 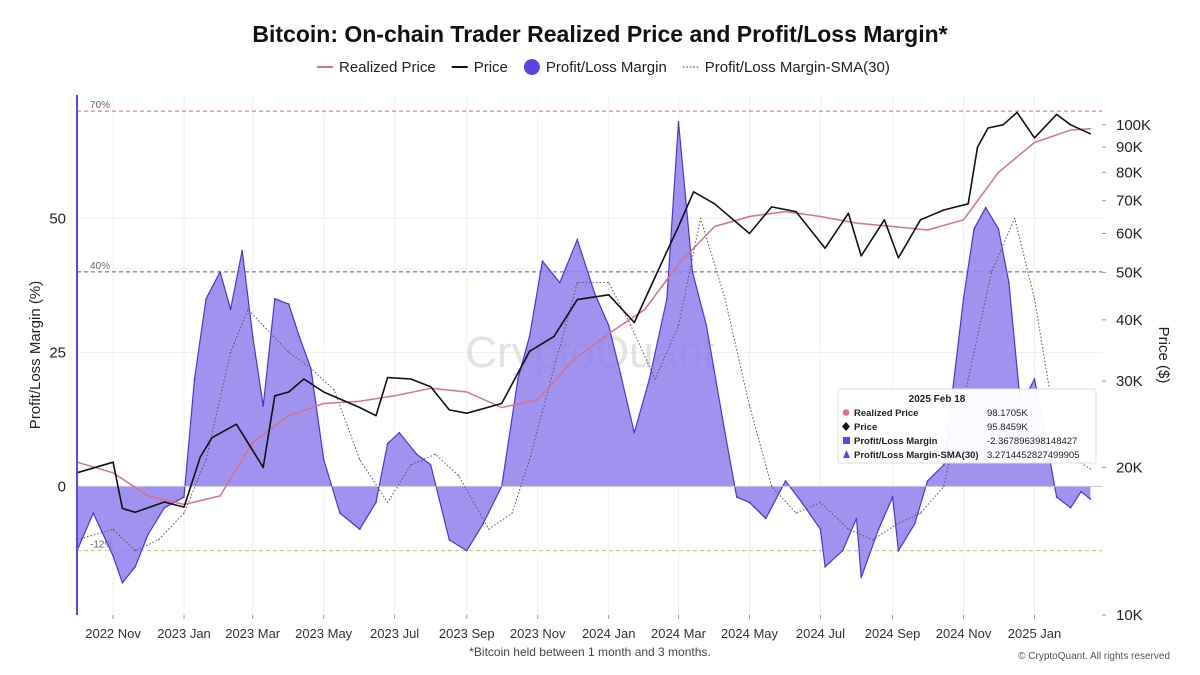 What do you see at coordinates (1163, 355) in the screenshot?
I see `right-axis-title: Price ($)` at bounding box center [1163, 355].